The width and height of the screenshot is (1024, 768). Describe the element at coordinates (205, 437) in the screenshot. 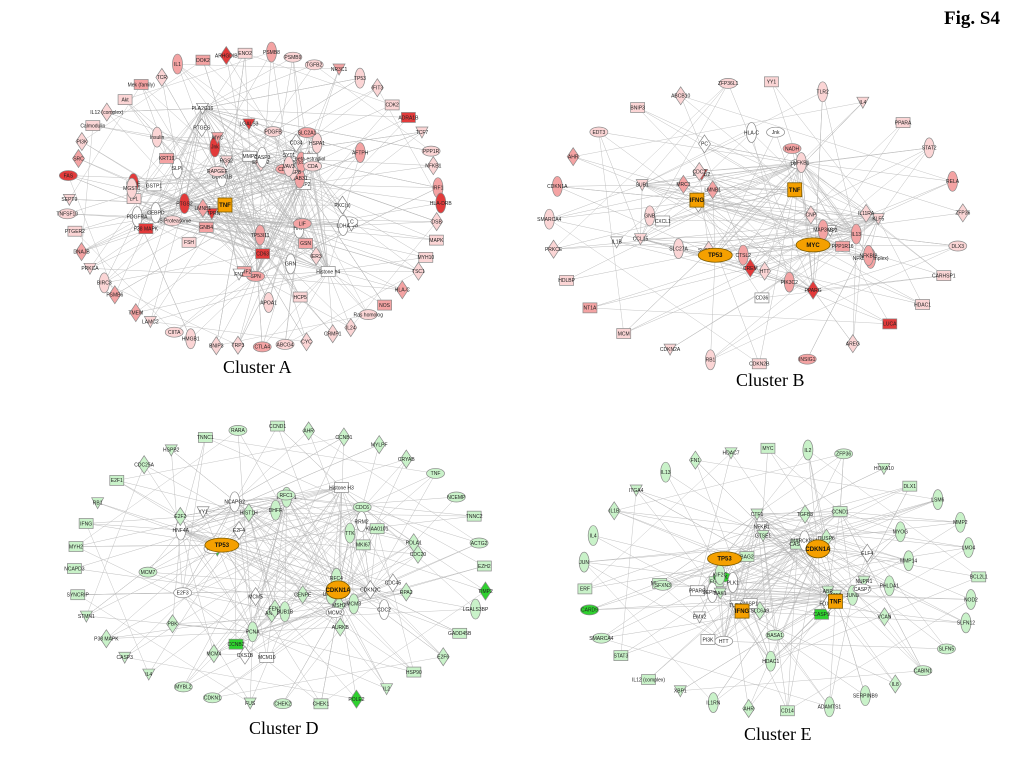

I see `node-tnnc1: TNNC1` at that location.